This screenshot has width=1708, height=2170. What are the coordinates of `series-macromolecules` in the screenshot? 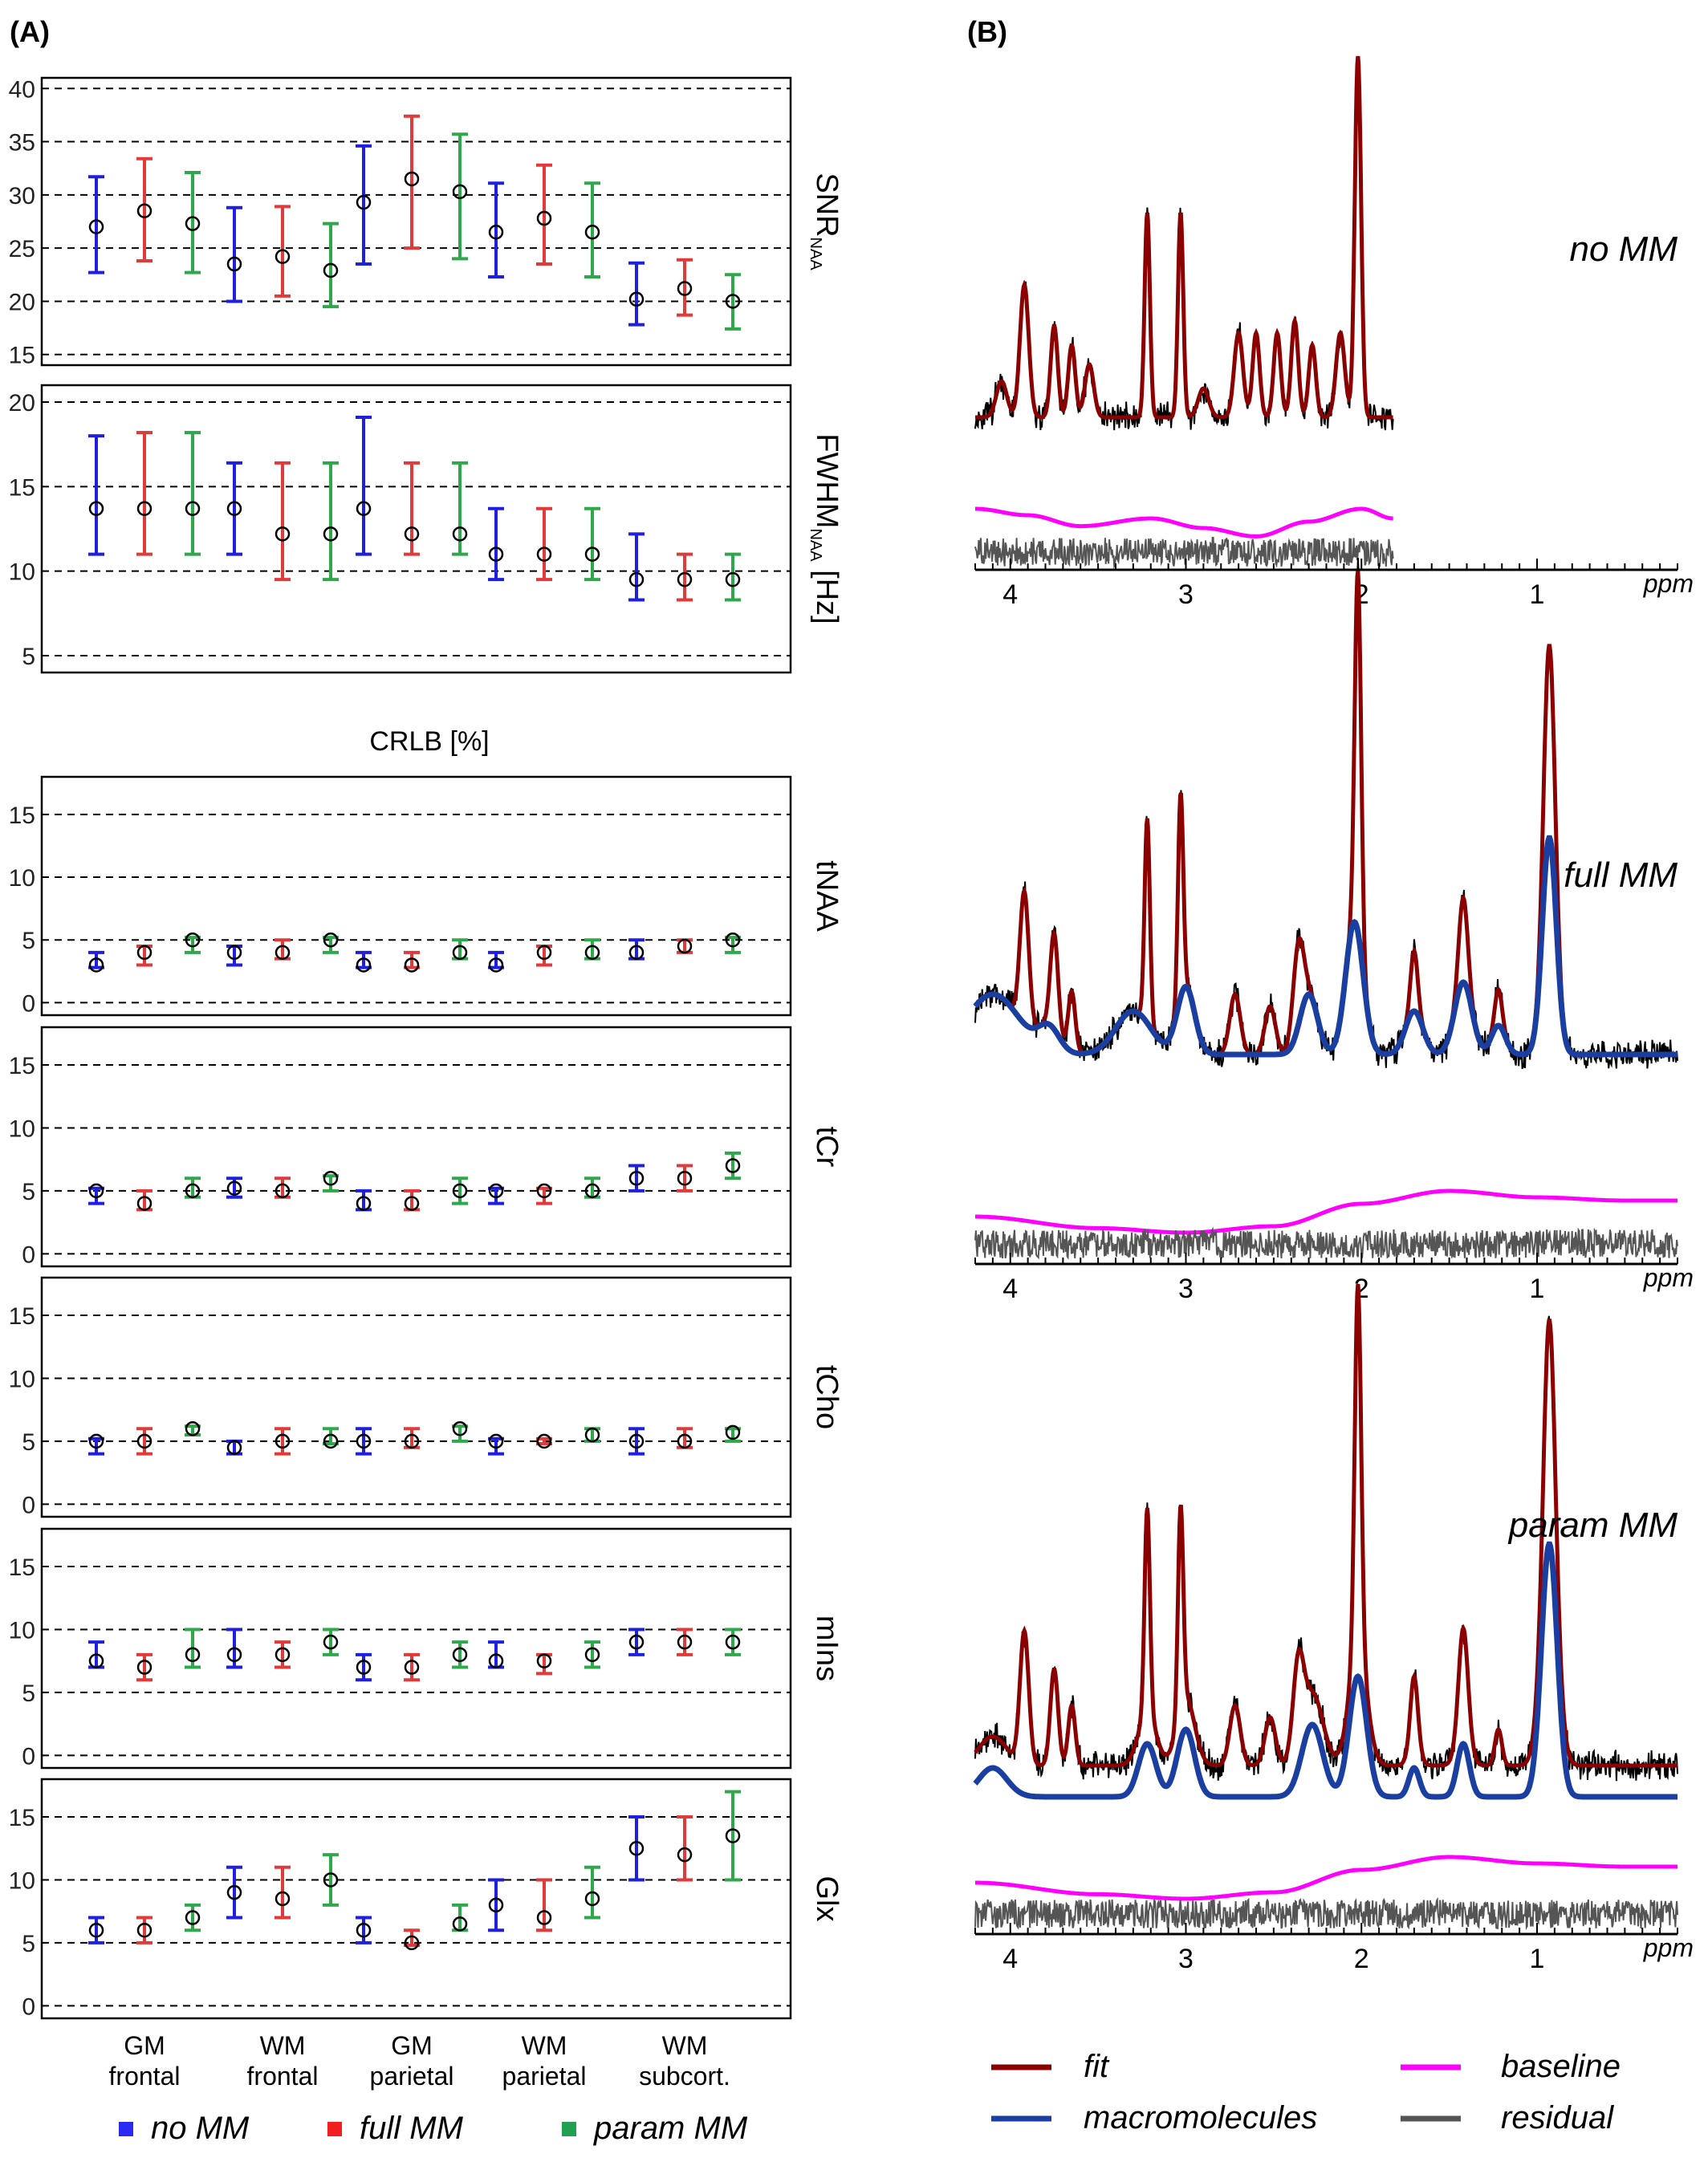 It's located at (1325, 946).